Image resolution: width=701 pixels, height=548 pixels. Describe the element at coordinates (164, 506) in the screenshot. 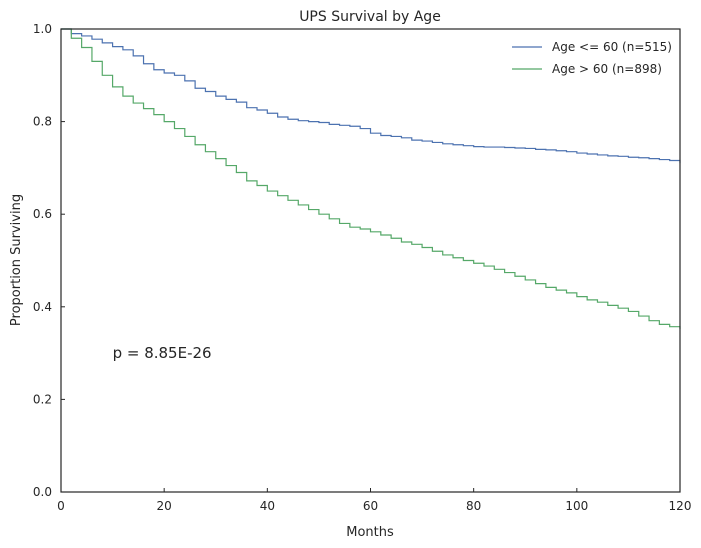

I see `x-tick-label-1: 20` at that location.